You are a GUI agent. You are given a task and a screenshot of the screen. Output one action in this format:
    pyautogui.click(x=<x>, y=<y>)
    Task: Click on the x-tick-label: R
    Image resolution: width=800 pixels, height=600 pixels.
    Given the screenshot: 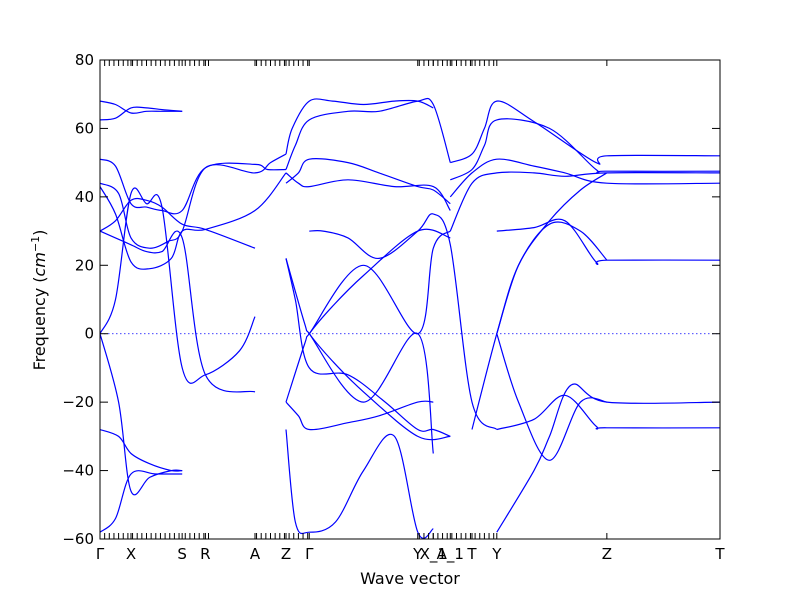 What is the action you would take?
    pyautogui.click(x=205, y=554)
    